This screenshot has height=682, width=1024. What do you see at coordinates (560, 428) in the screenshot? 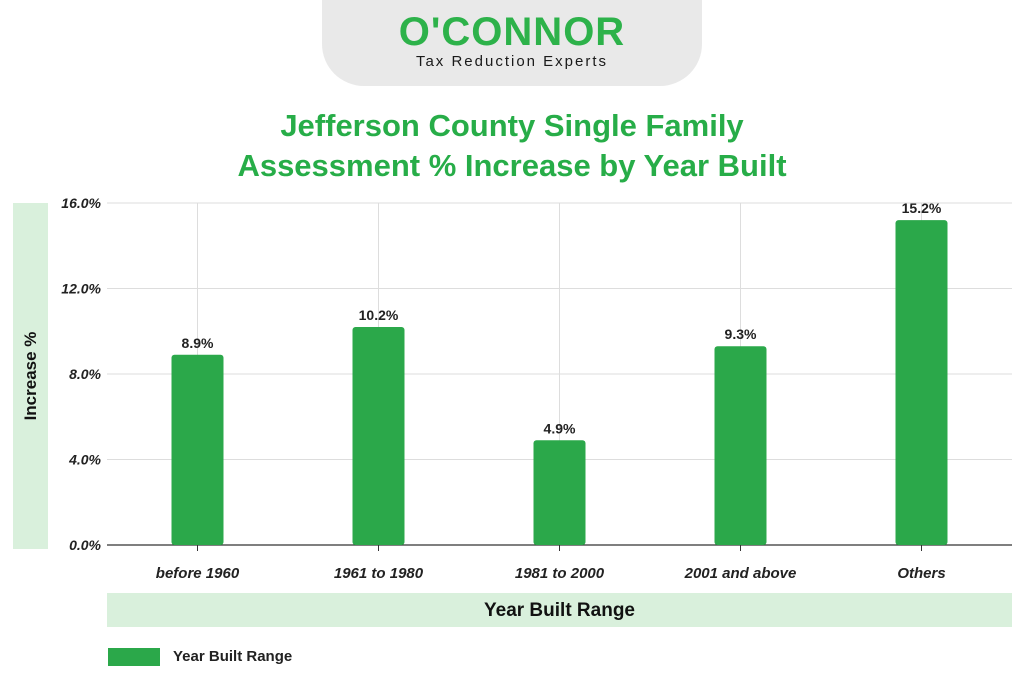
I see `data-label: 4.9%` at bounding box center [560, 428].